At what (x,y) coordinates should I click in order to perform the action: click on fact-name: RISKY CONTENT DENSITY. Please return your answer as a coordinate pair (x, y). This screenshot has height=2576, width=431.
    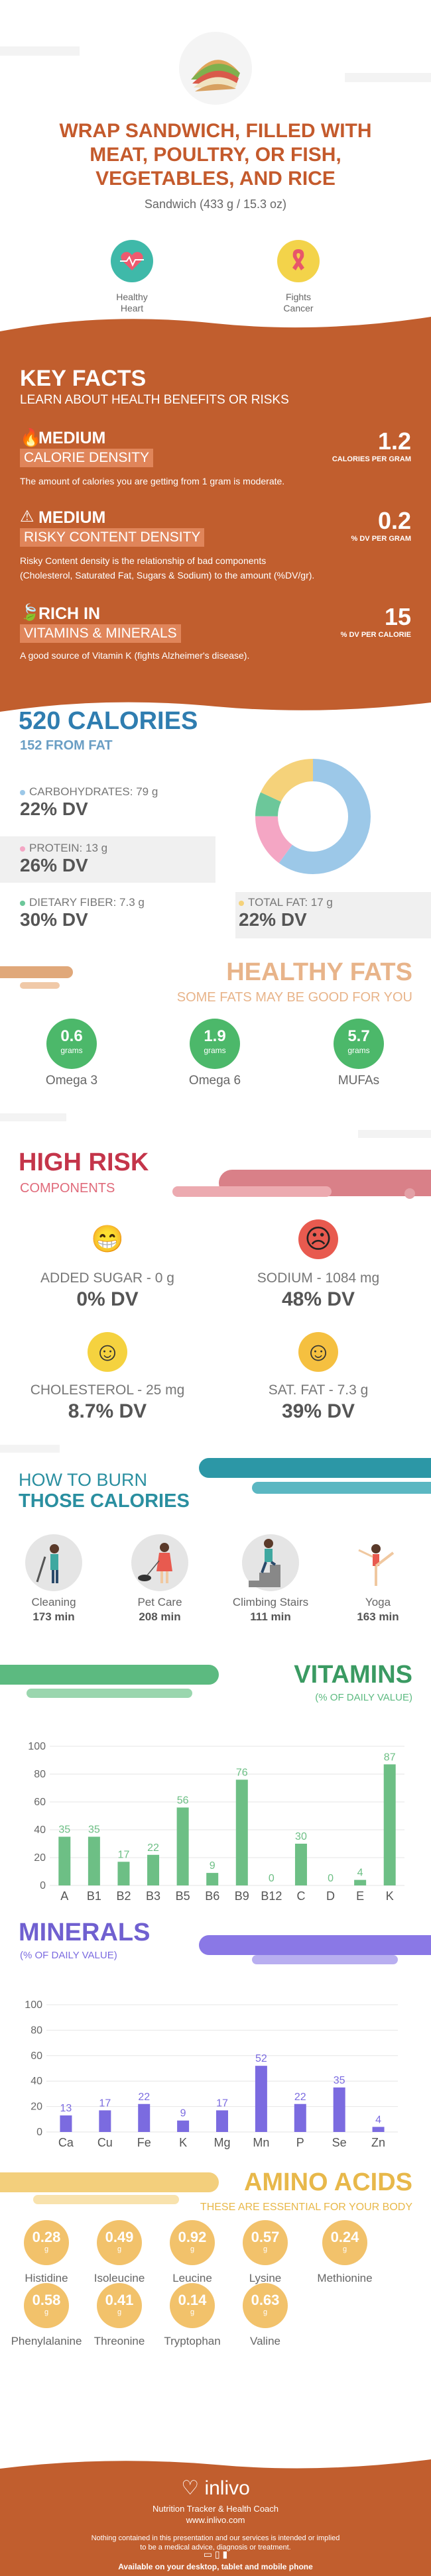
    Looking at the image, I should click on (113, 537).